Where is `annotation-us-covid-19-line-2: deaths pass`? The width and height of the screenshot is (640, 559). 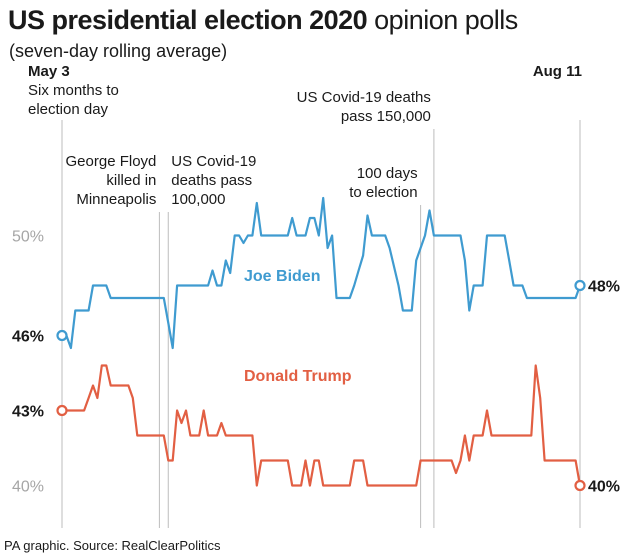 annotation-us-covid-19-line-2: deaths pass is located at coordinates (211, 180).